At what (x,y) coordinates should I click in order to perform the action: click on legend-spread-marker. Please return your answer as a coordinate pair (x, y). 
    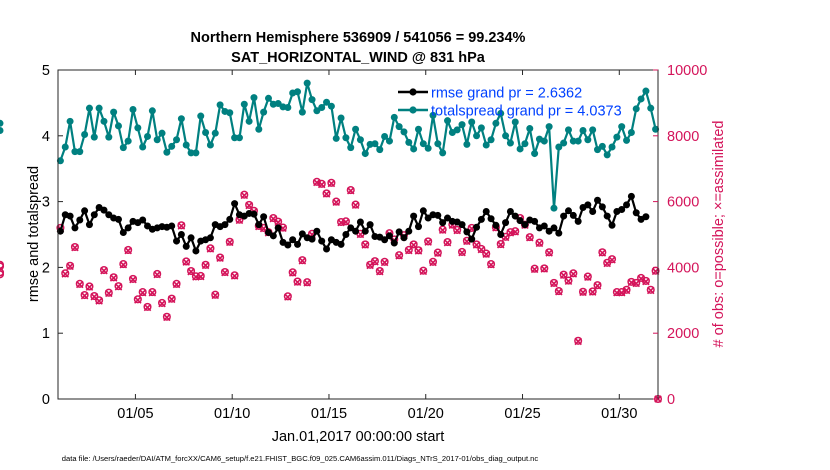
    Looking at the image, I should click on (413, 110).